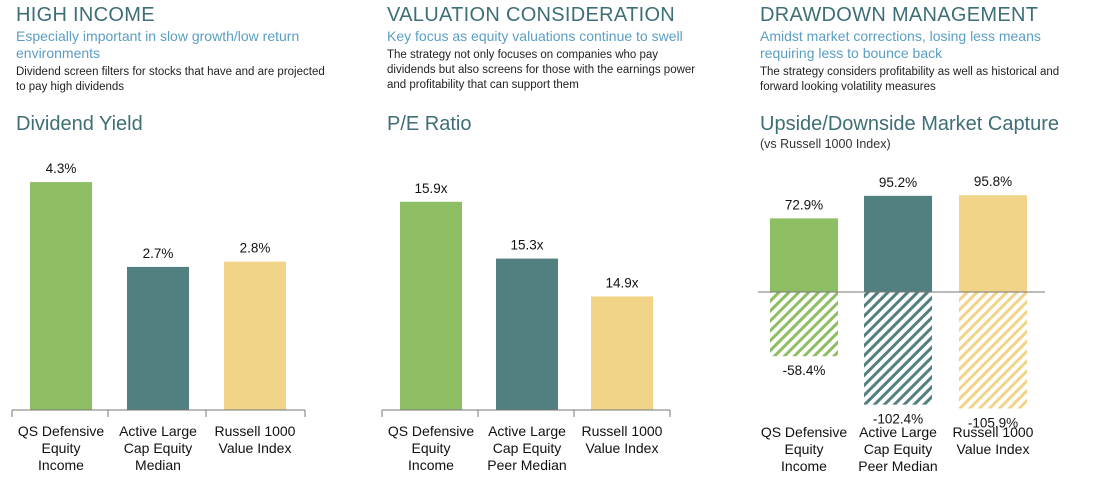 The height and width of the screenshot is (478, 1097). Describe the element at coordinates (899, 15) in the screenshot. I see `panel-heading: DRAWDOWN MANAGEMENT` at that location.